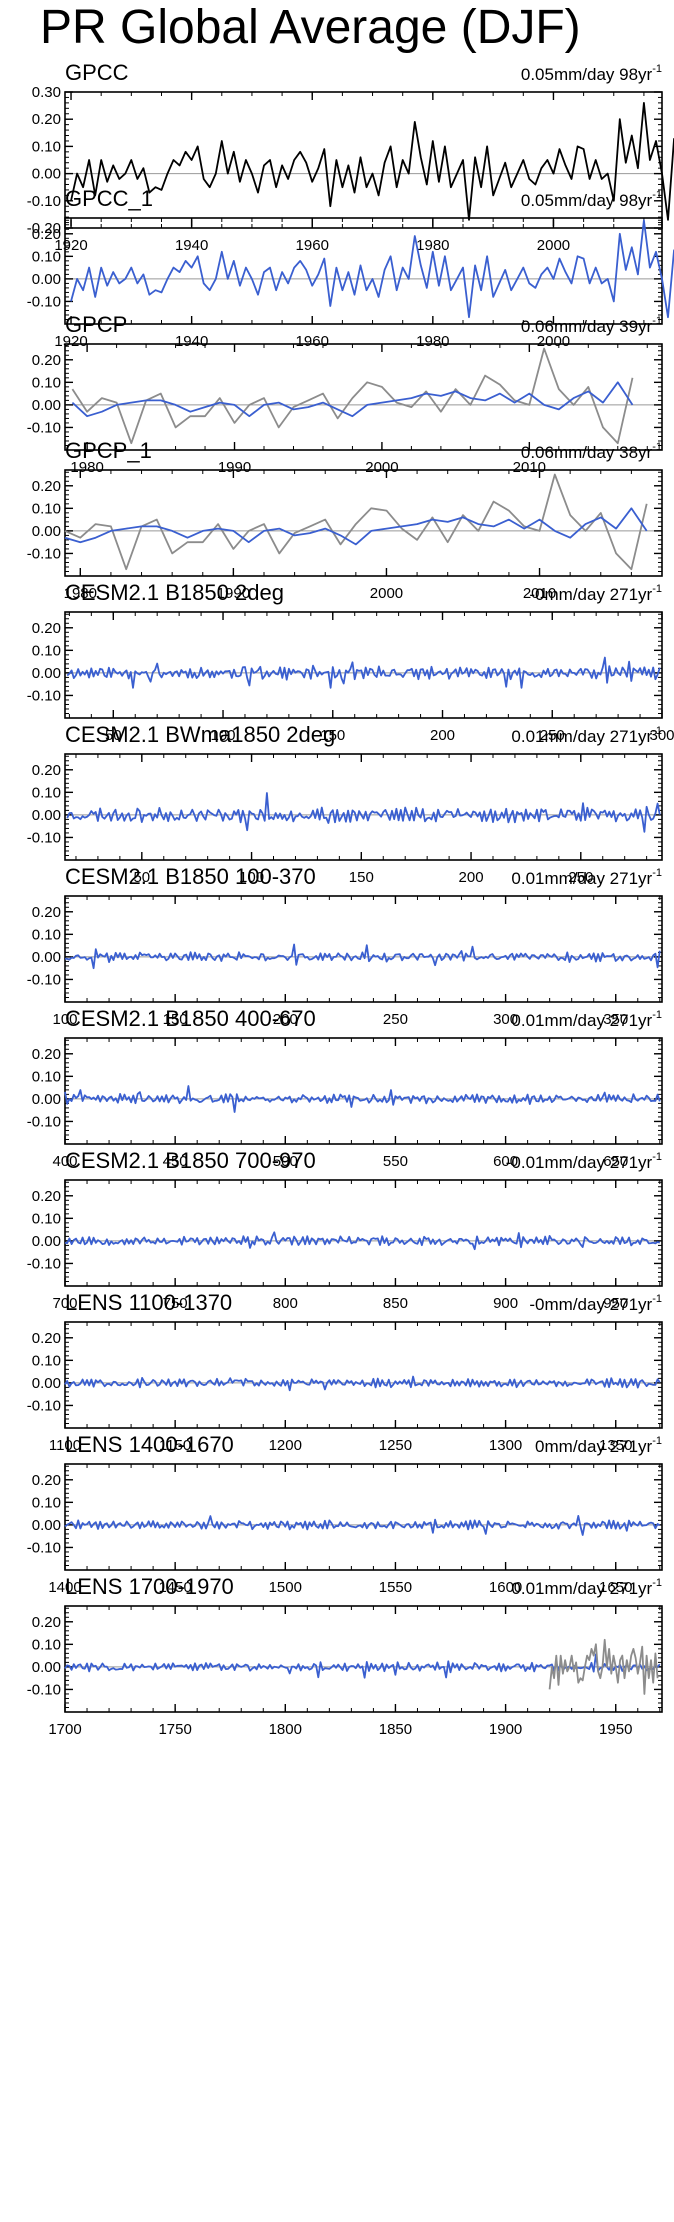 The height and width of the screenshot is (2222, 674). I want to click on chart-trend-label: -0.01mm/day 271yr-1, so click(584, 1161).